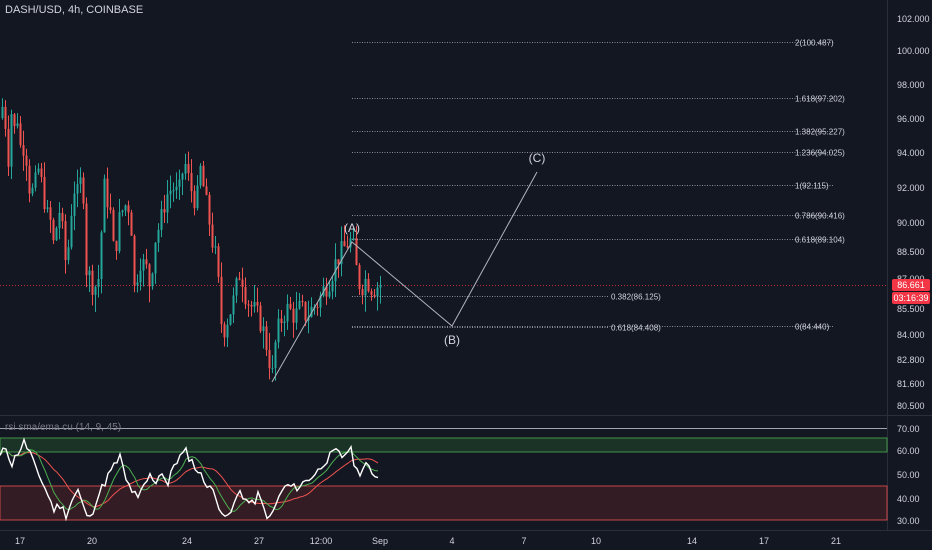 The height and width of the screenshot is (550, 932). What do you see at coordinates (74, 10) in the screenshot?
I see `symbol-title: DASH/USD, 4h, COINBASE` at bounding box center [74, 10].